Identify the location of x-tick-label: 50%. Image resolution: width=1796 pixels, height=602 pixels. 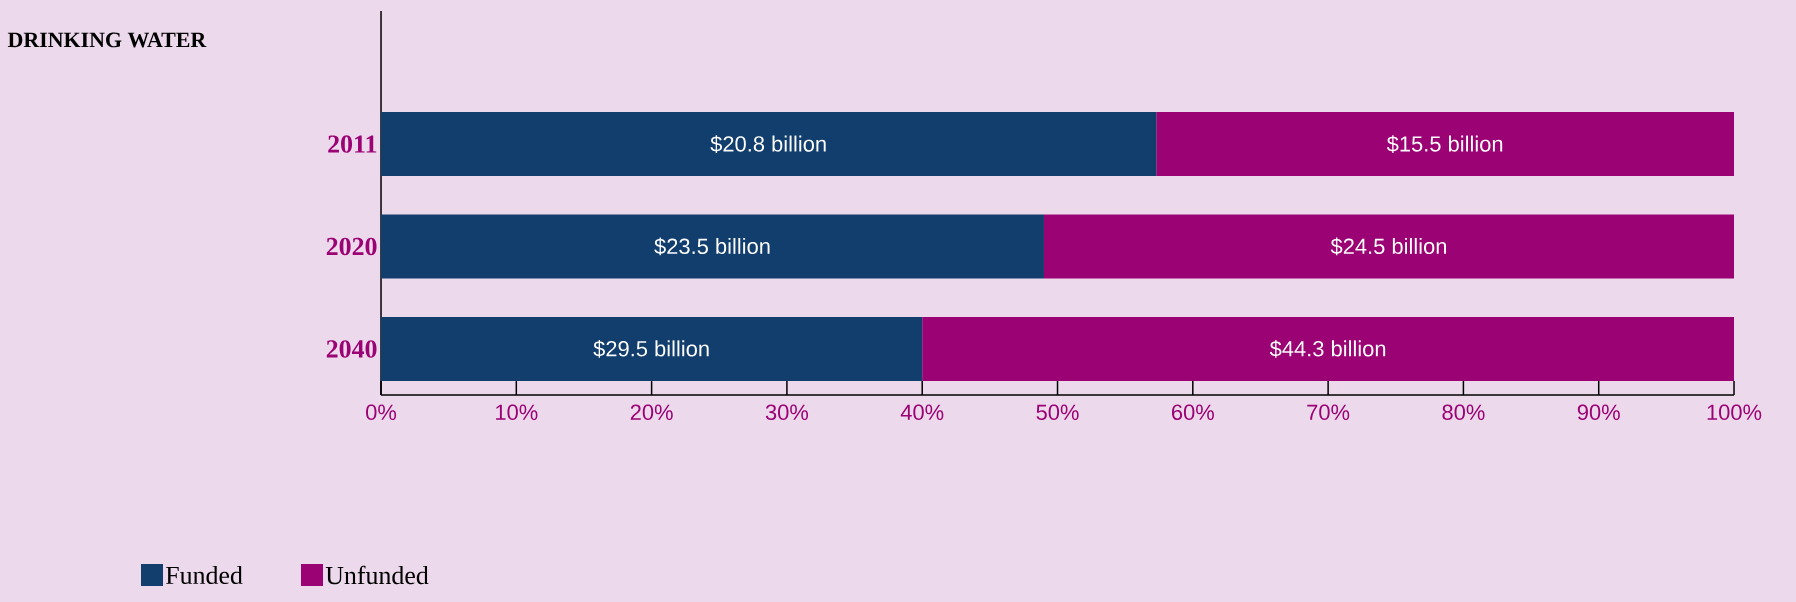
(1057, 412).